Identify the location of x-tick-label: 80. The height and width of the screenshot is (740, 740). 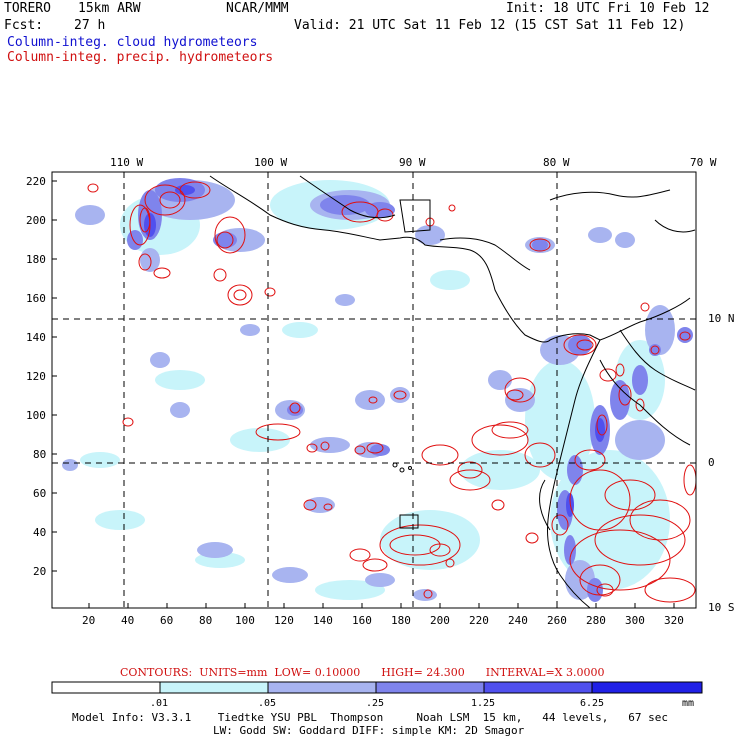
(206, 620).